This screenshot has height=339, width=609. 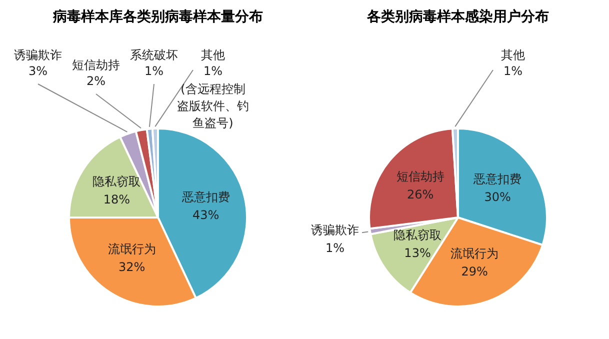 What do you see at coordinates (38, 71) in the screenshot?
I see `data-label: 3%` at bounding box center [38, 71].